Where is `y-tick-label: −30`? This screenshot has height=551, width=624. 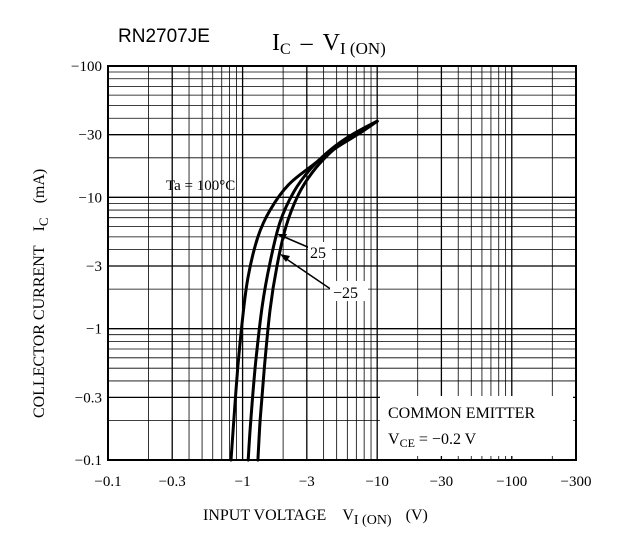
y-tick-label: −30 is located at coordinates (90, 136).